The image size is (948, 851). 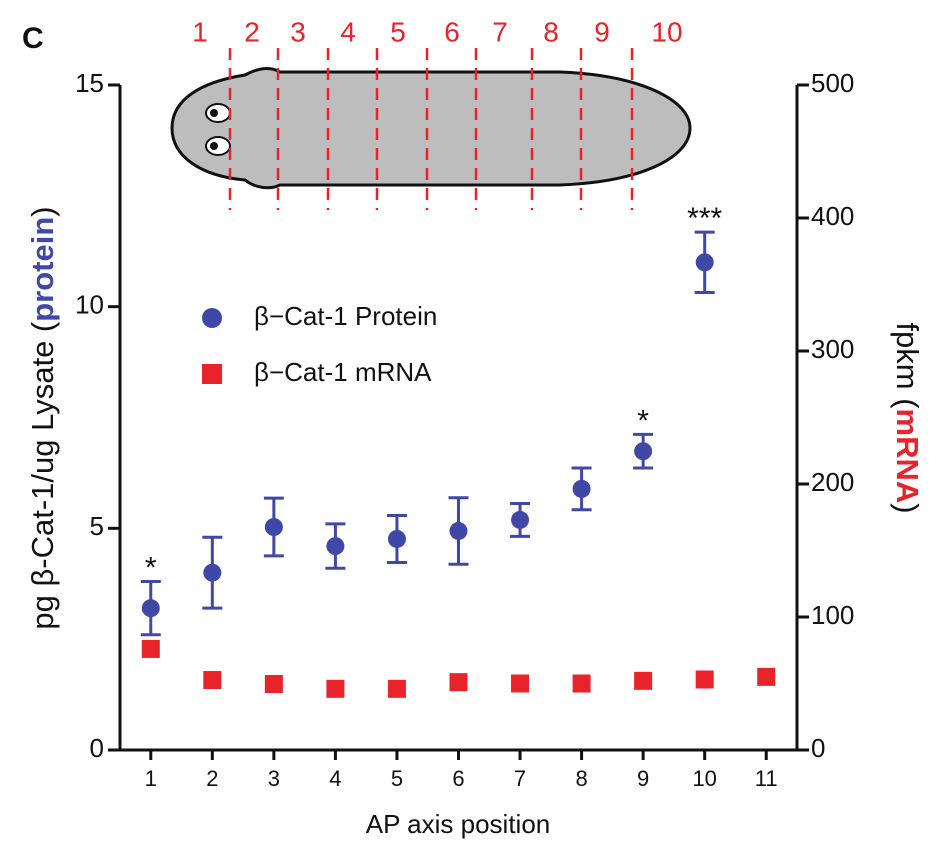 I want to click on segment-label: 2, so click(x=252, y=31).